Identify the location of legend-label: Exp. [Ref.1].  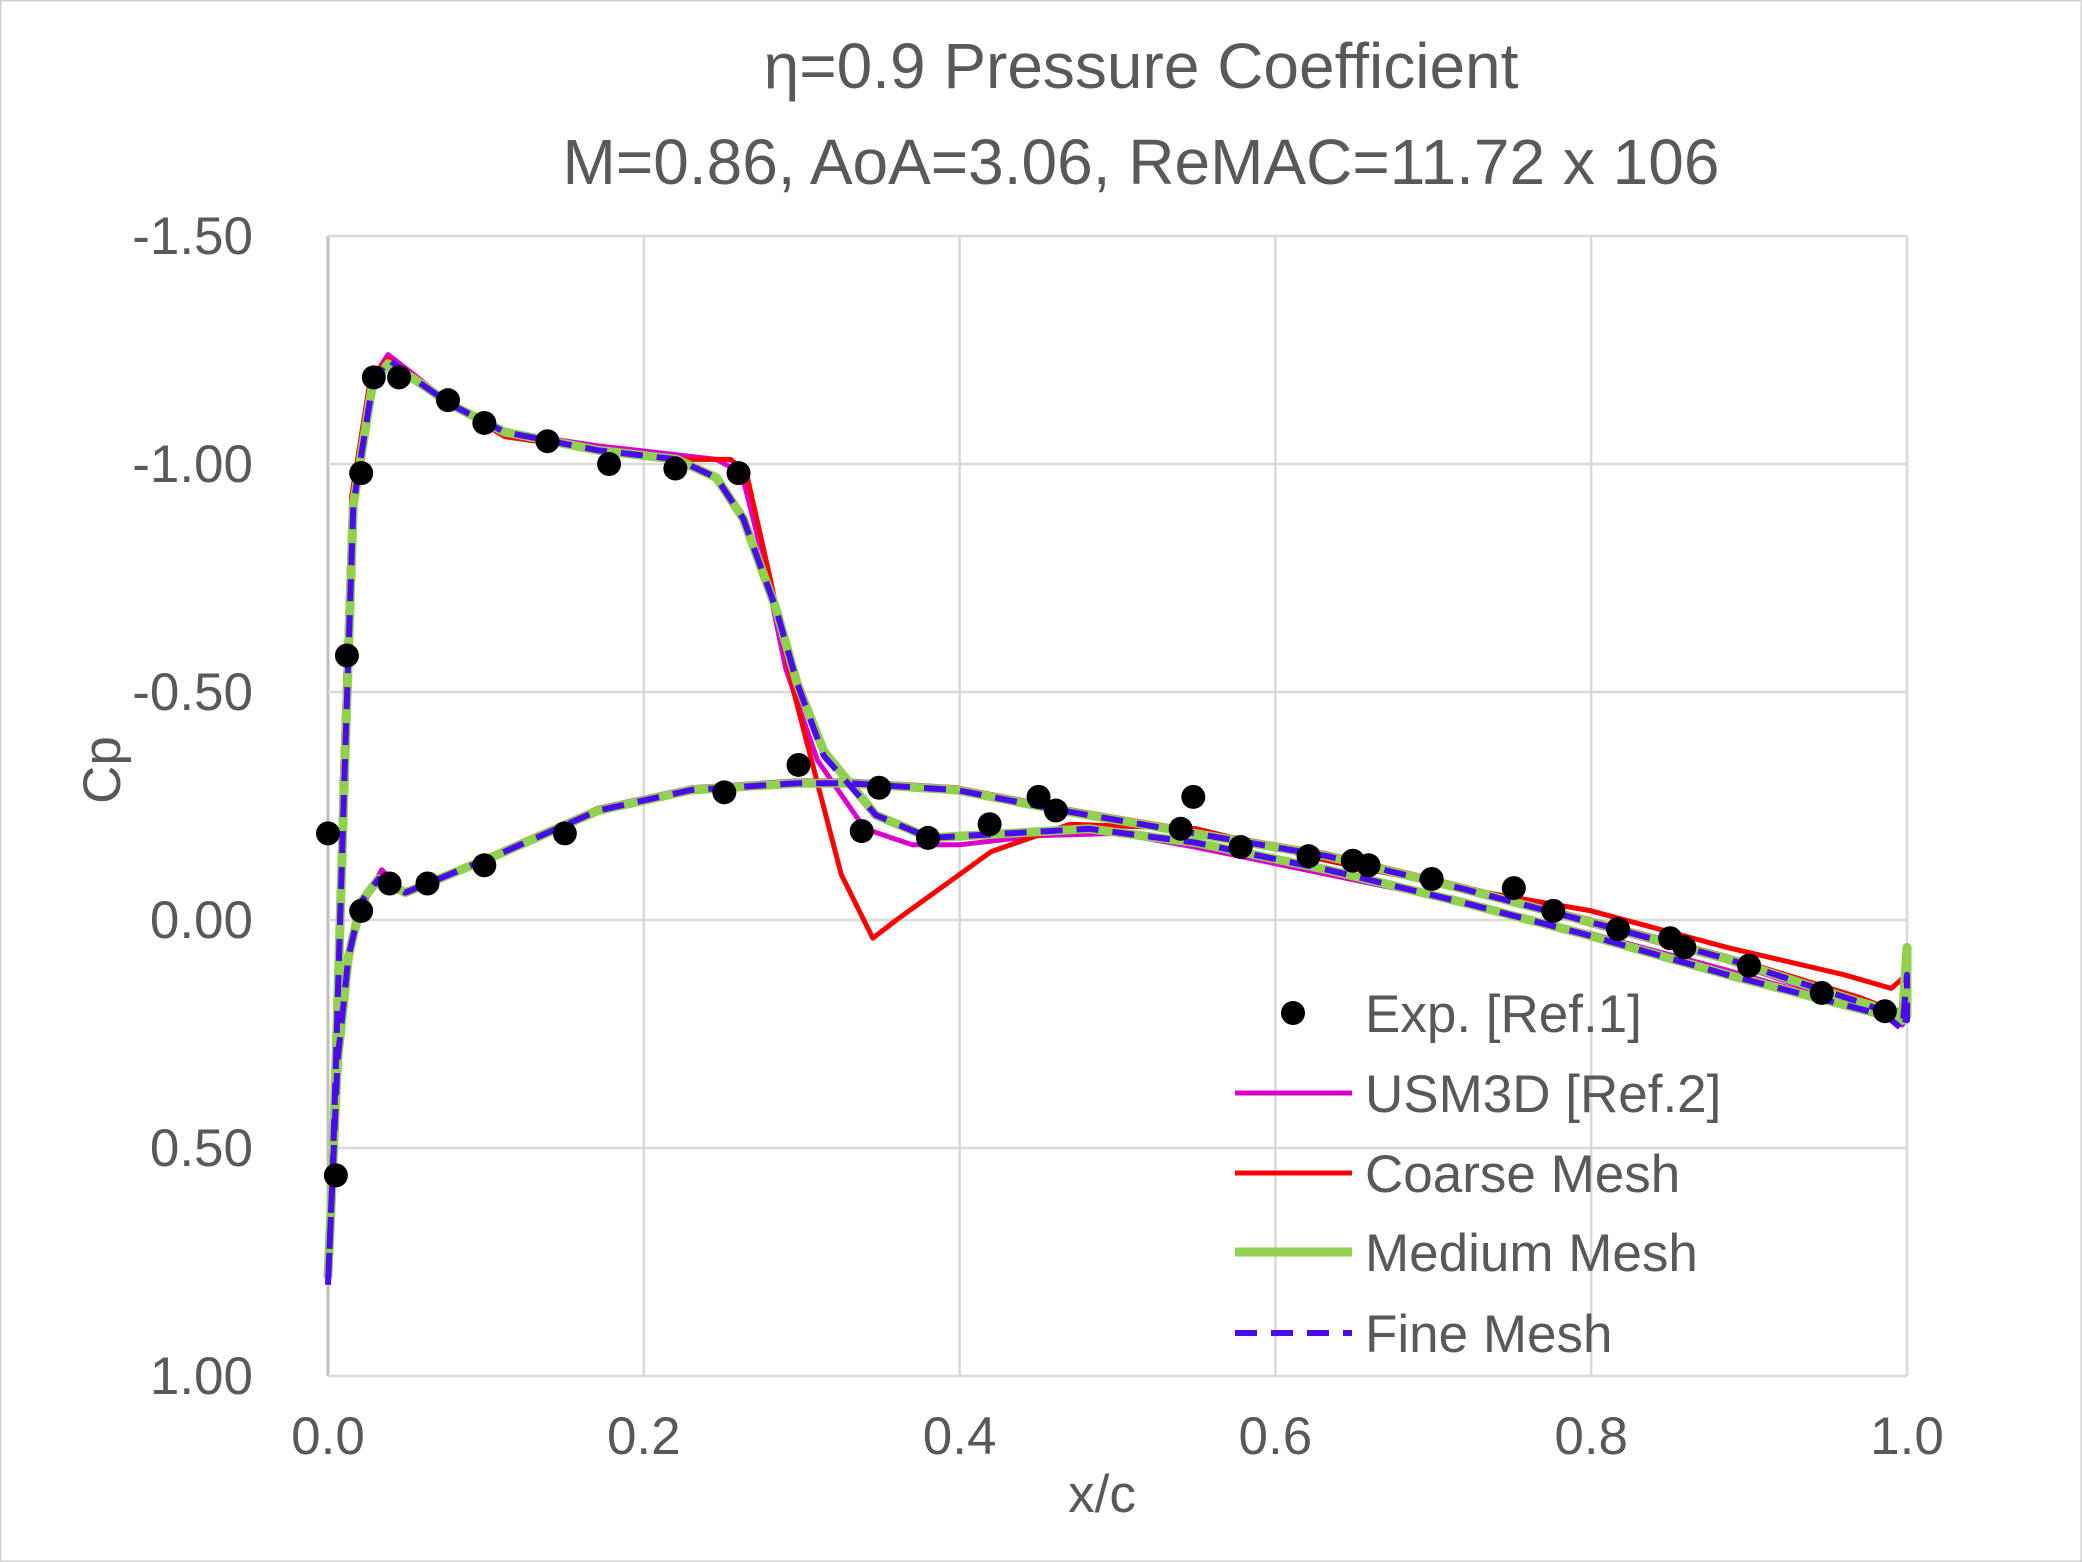
(1503, 1014).